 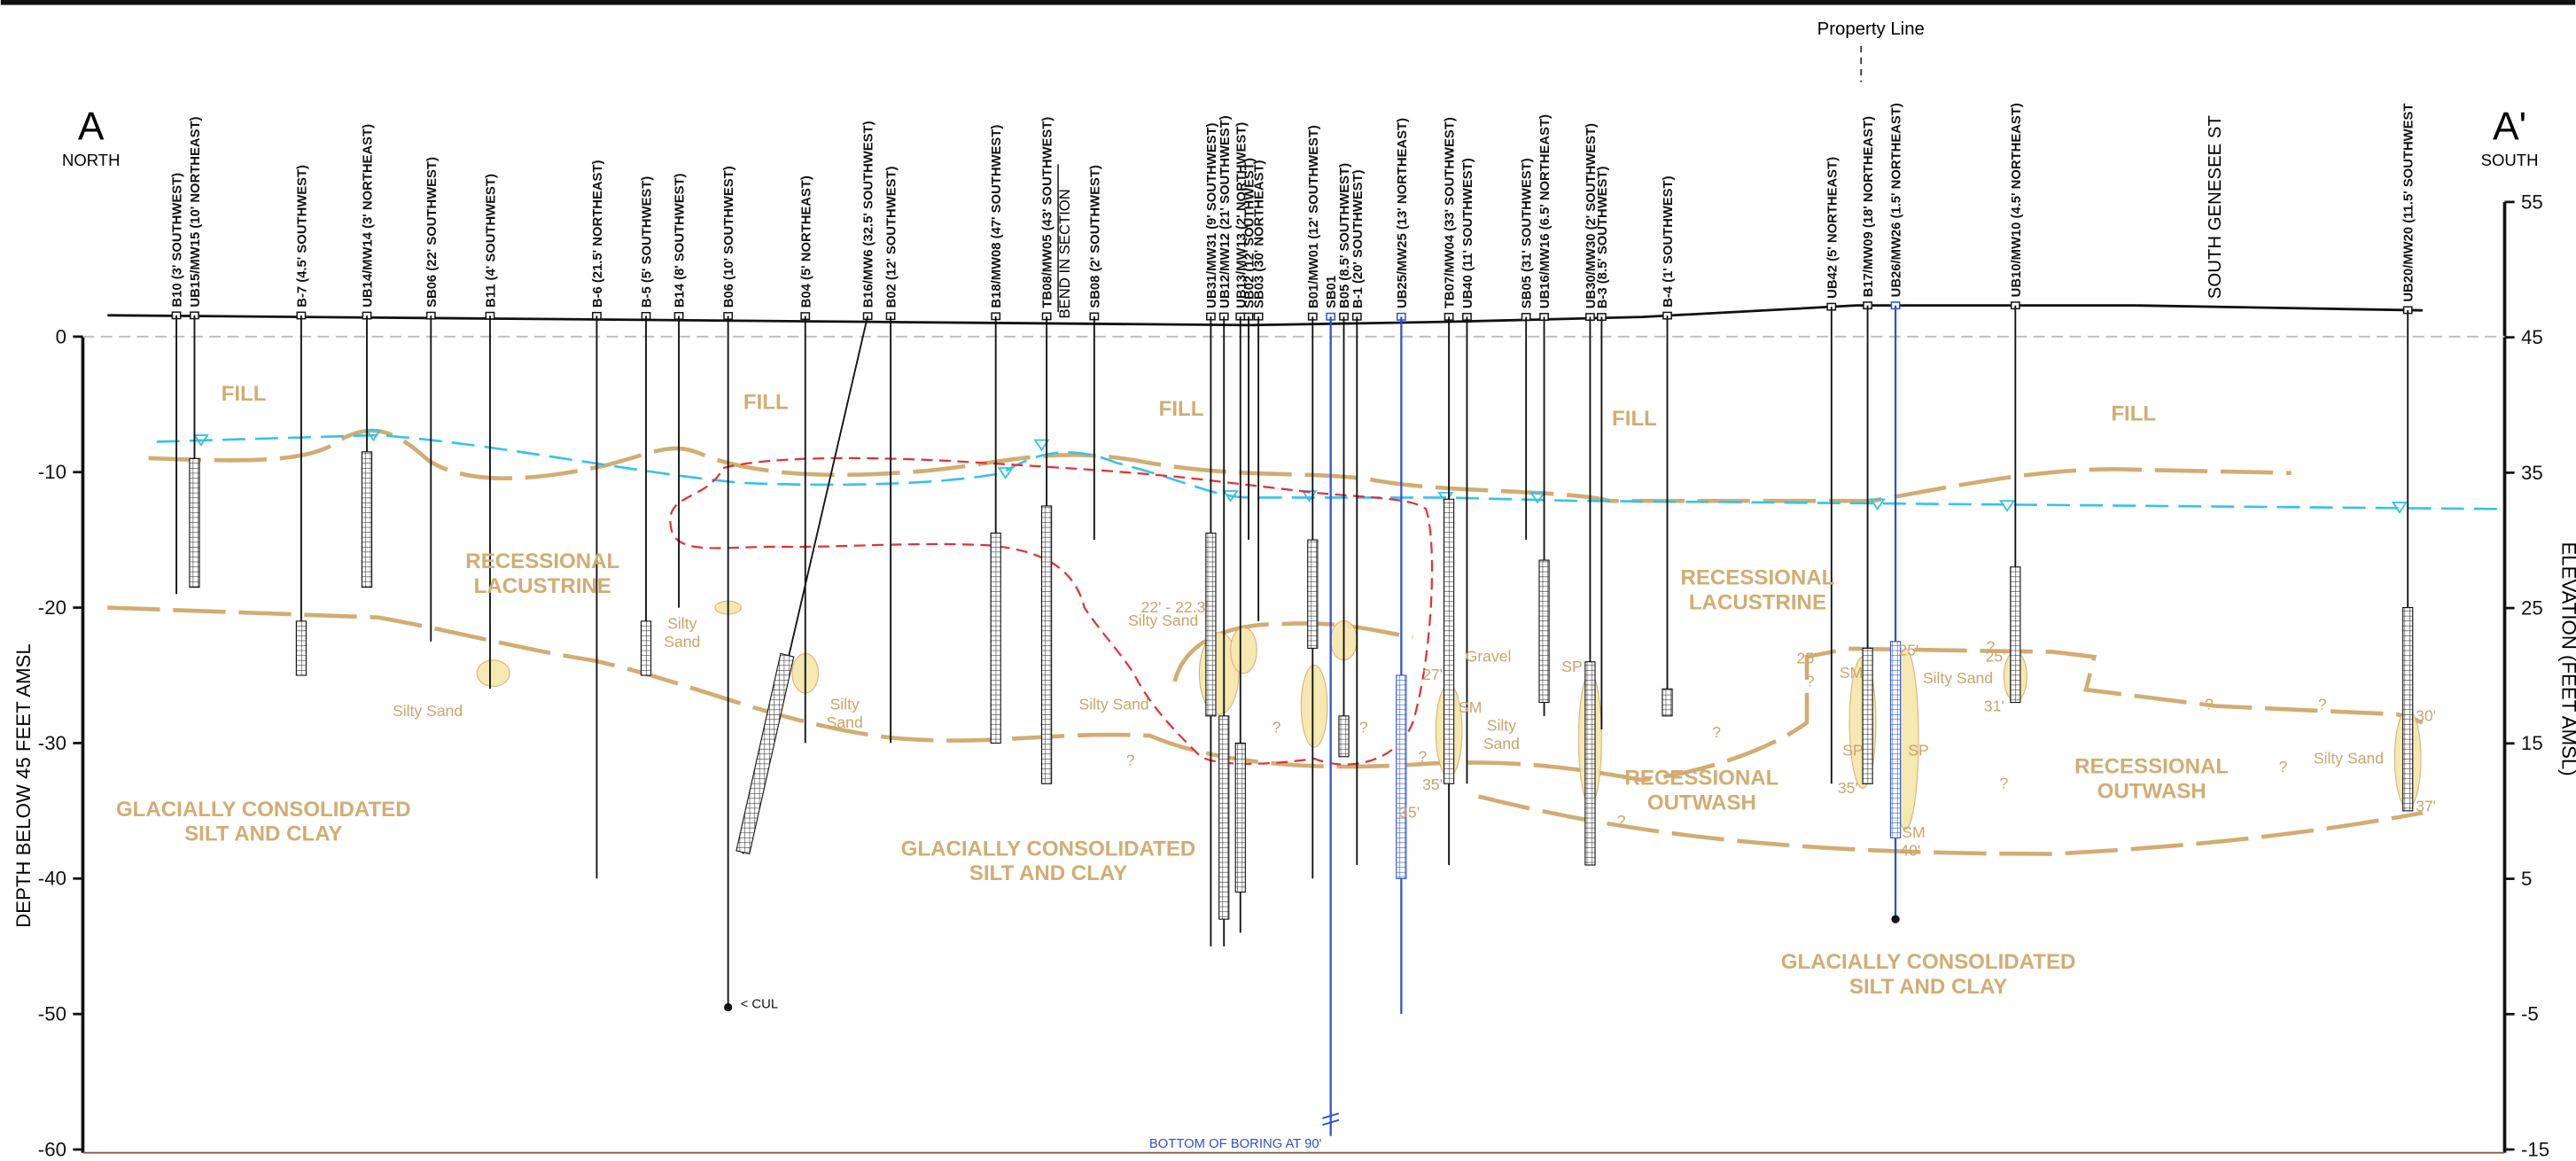 What do you see at coordinates (1048, 212) in the screenshot?
I see `boring-label: TB08/MW05 (43' SOUTHWEST)` at bounding box center [1048, 212].